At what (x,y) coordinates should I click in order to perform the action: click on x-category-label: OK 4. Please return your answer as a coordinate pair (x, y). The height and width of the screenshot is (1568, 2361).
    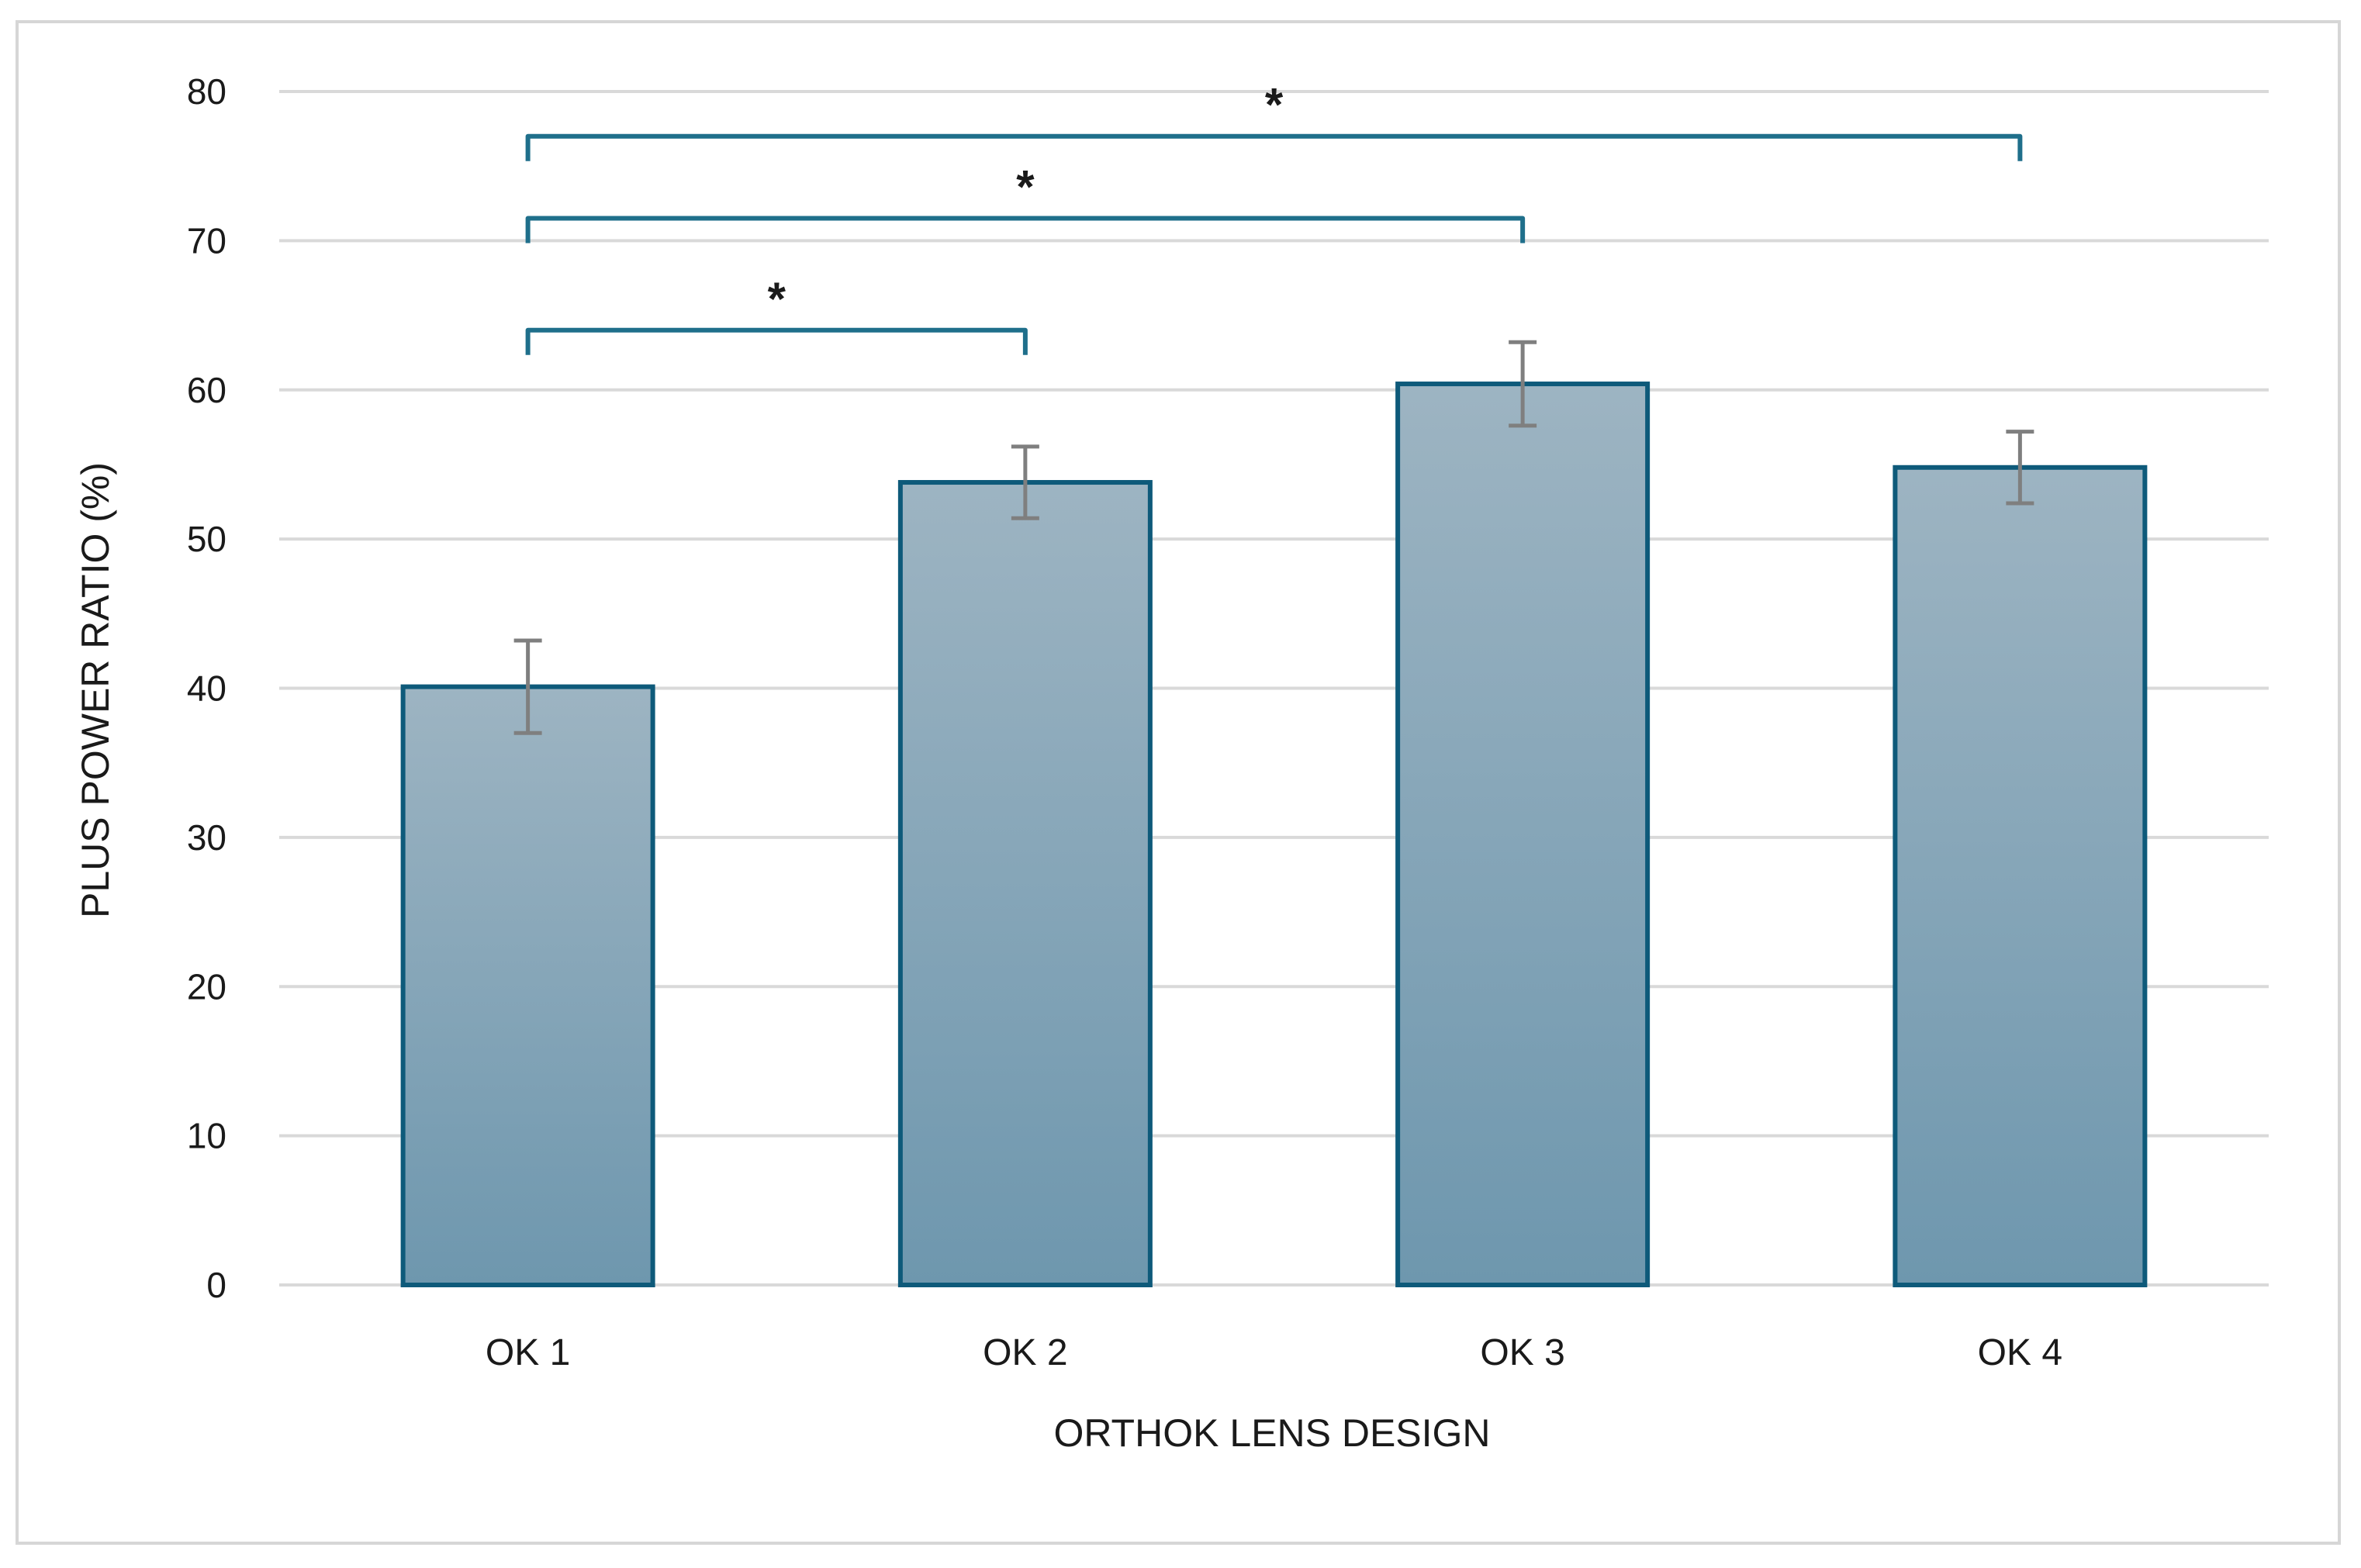
    Looking at the image, I should click on (2020, 1352).